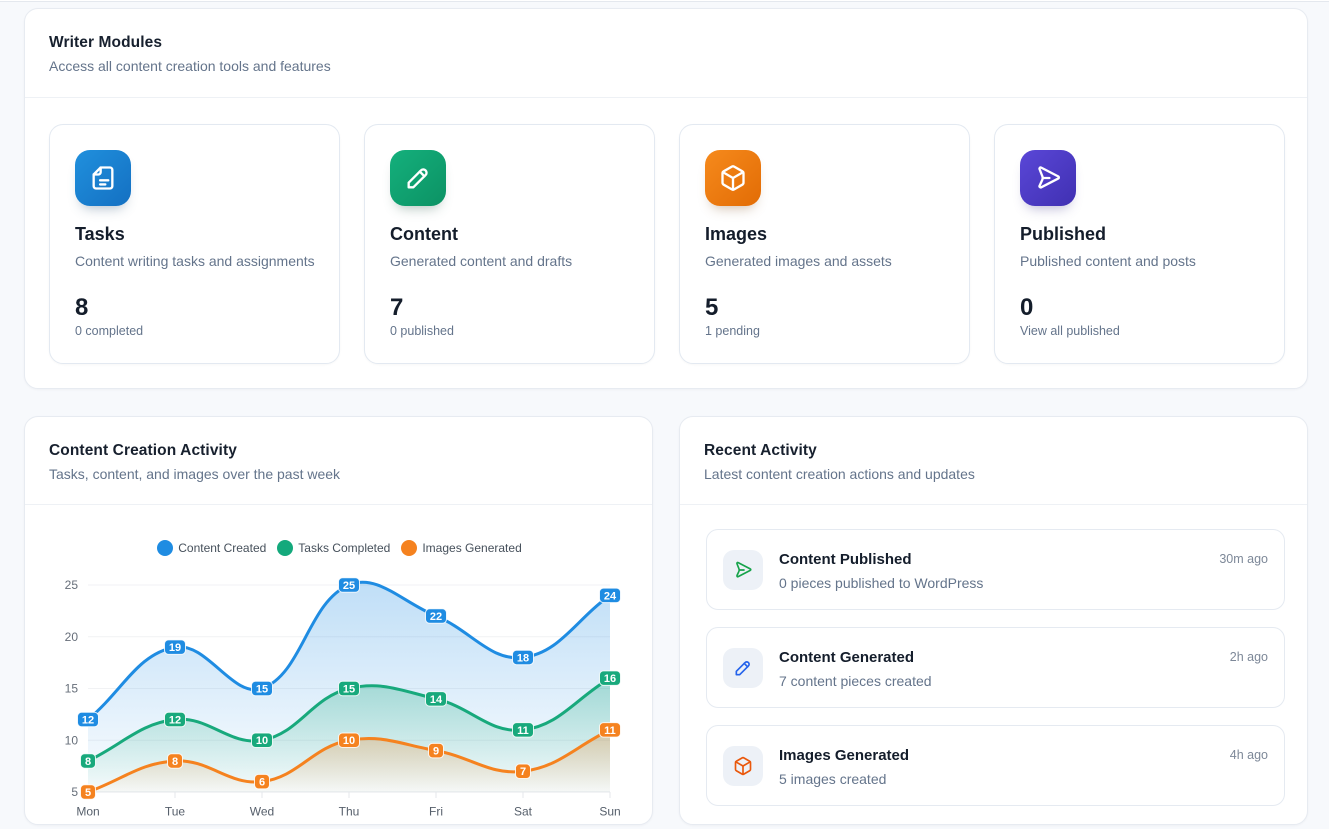 This screenshot has height=829, width=1329. What do you see at coordinates (610, 596) in the screenshot?
I see `svg-text: 24` at bounding box center [610, 596].